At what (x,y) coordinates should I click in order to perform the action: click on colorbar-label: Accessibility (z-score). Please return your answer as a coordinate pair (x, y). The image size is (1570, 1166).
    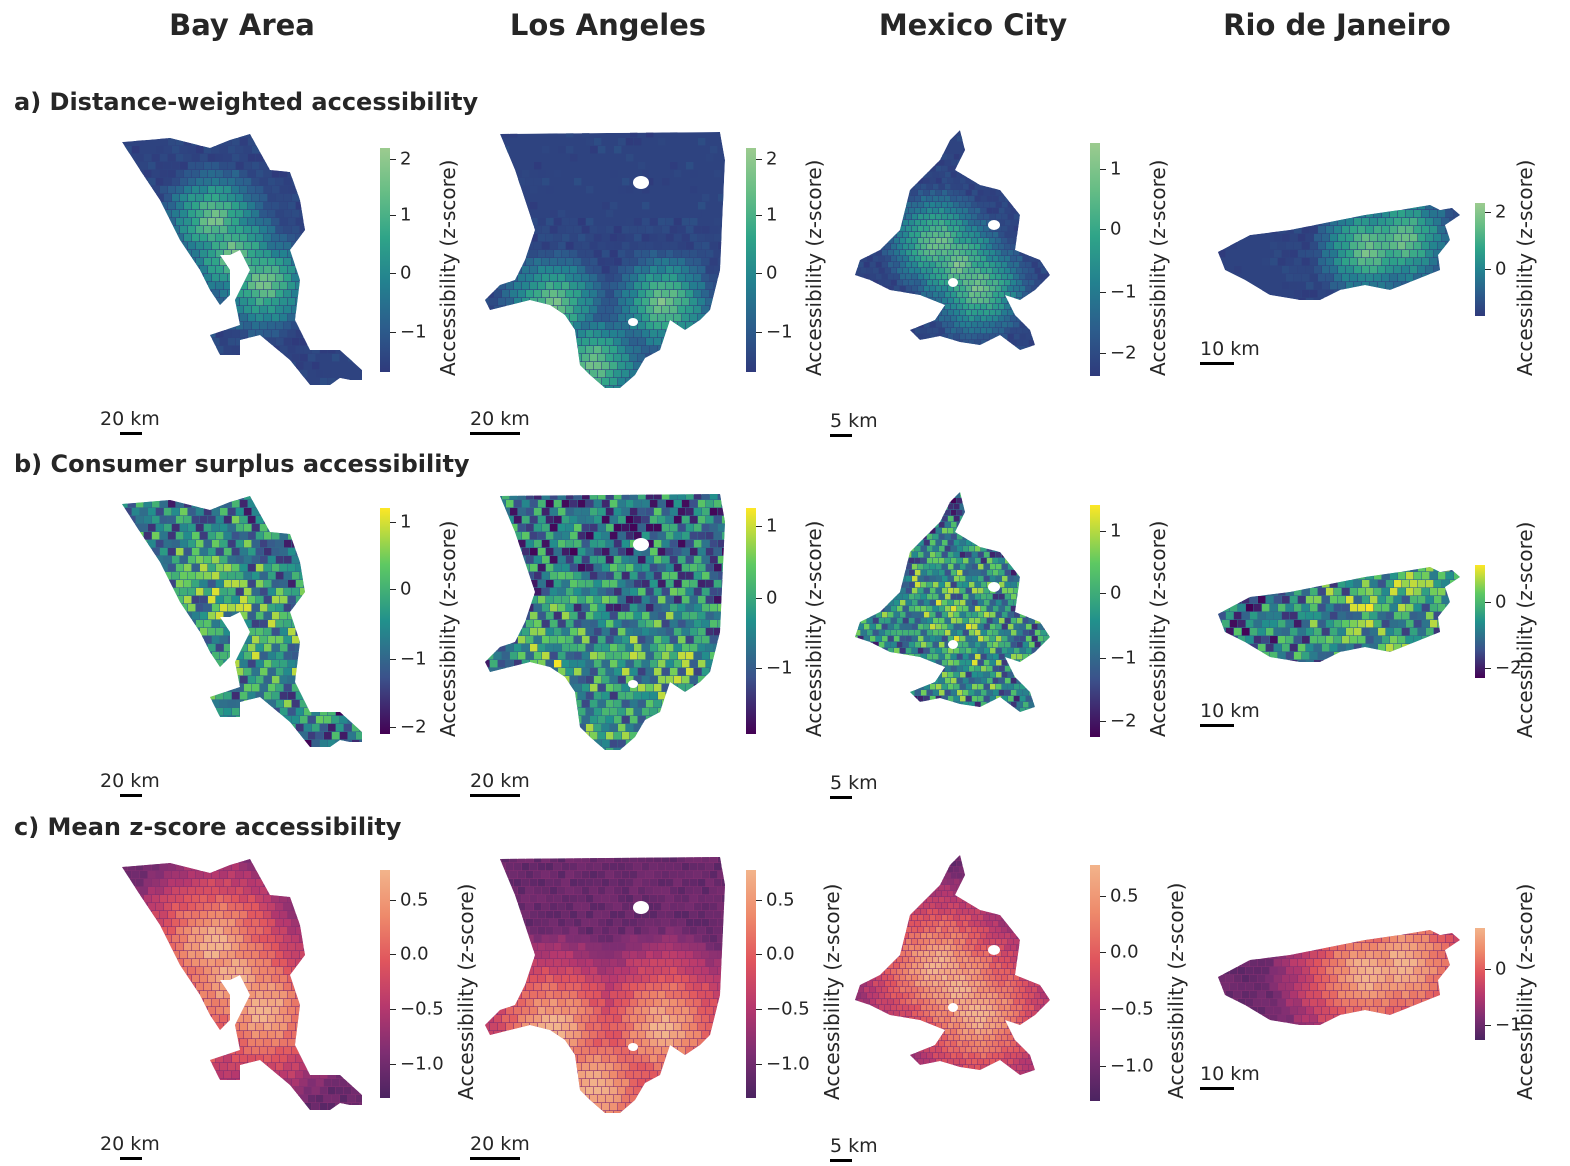
    Looking at the image, I should click on (448, 628).